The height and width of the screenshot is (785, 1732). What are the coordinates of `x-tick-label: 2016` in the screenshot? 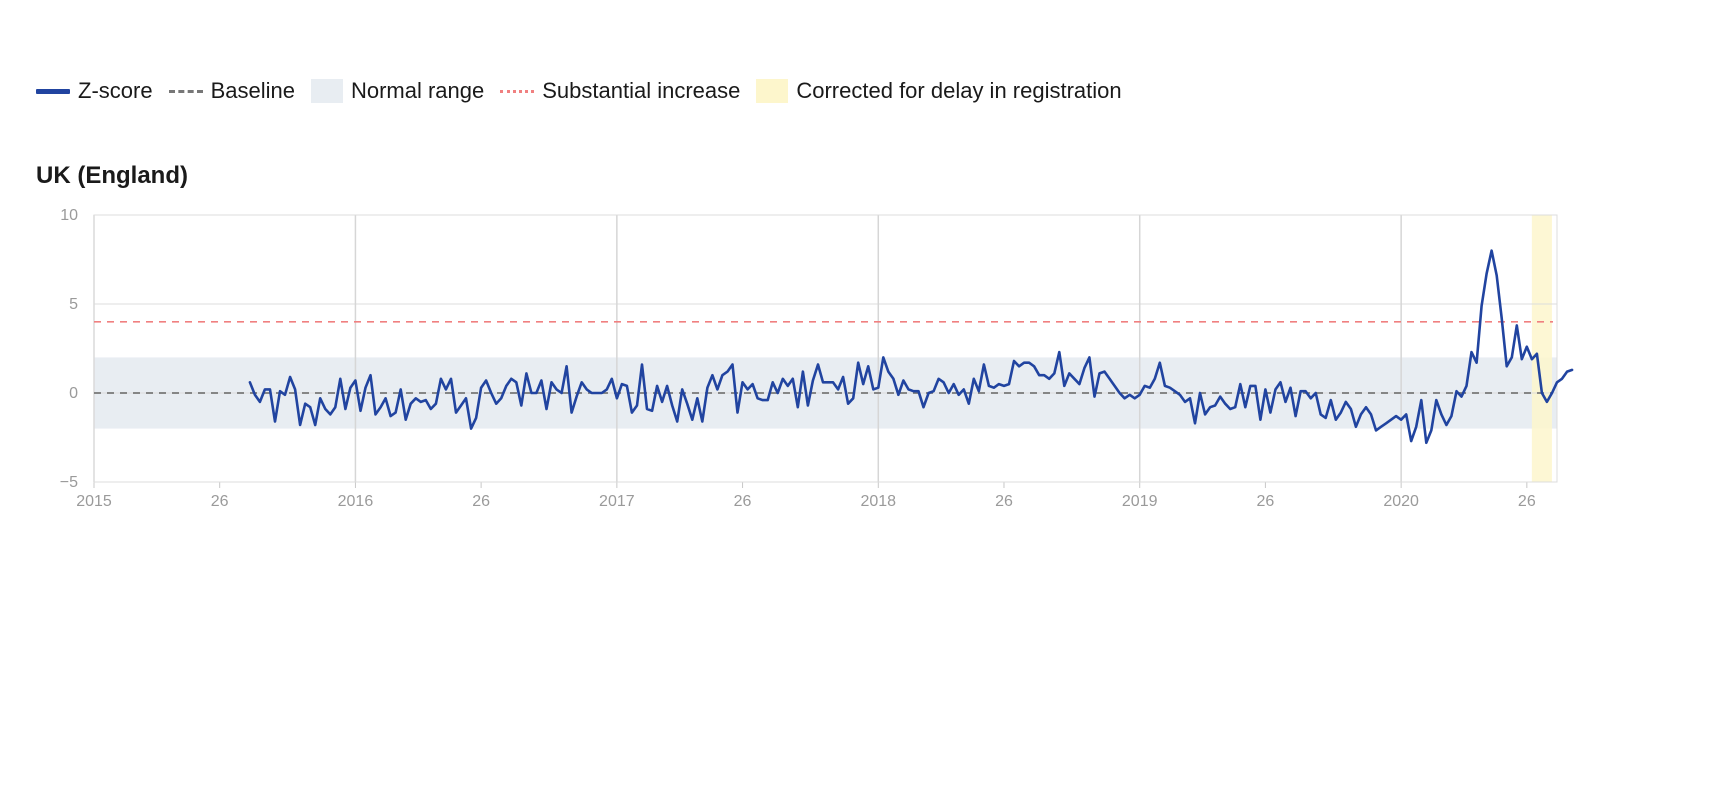 It's located at (356, 501).